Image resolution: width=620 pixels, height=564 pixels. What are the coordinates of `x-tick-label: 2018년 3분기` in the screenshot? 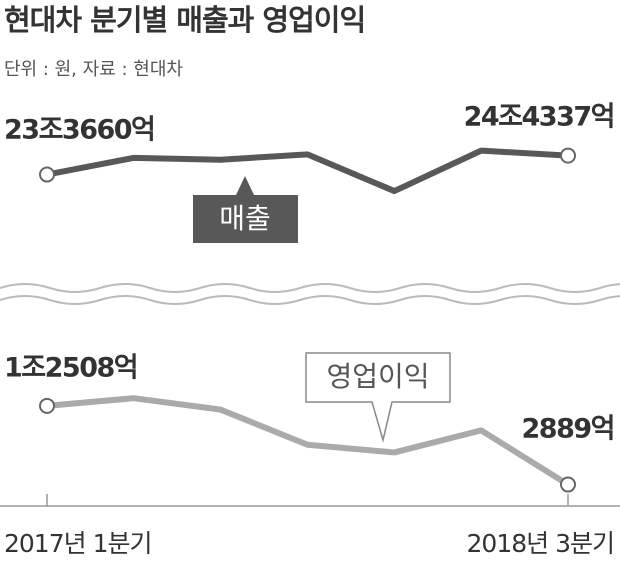 It's located at (540, 543).